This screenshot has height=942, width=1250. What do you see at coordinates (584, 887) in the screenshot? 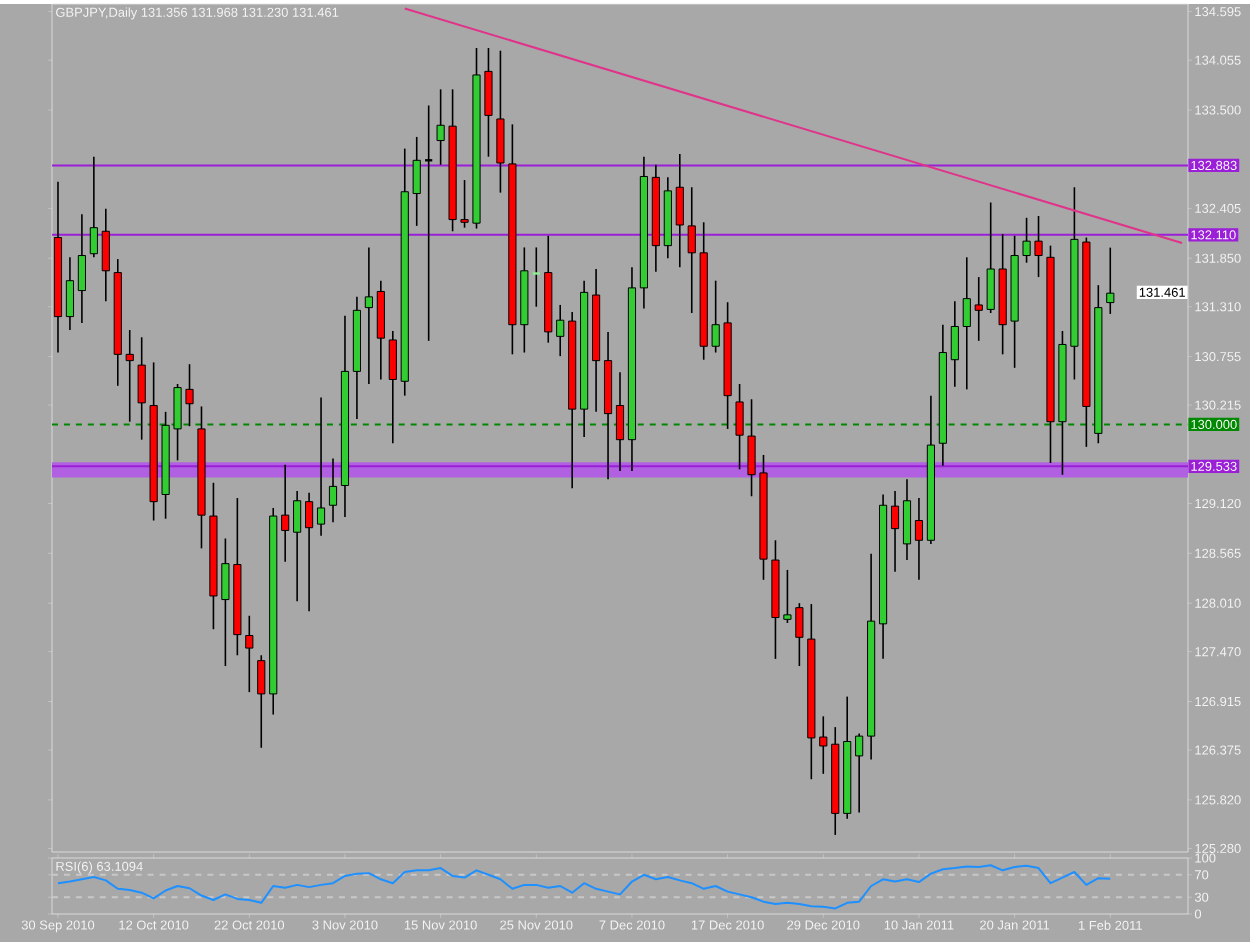
I see `line-series` at bounding box center [584, 887].